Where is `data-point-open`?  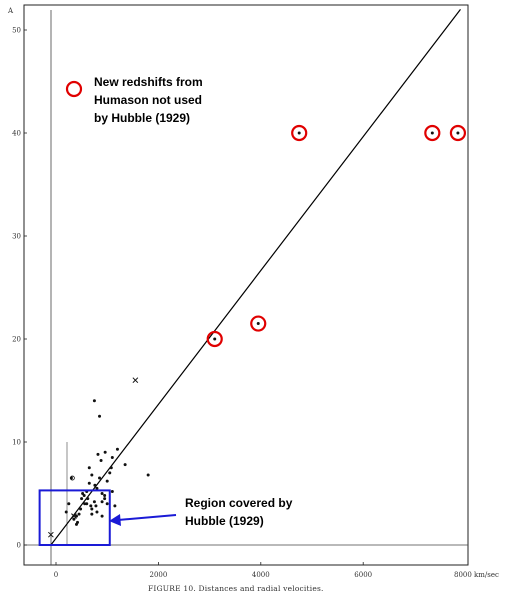
data-point-open is located at coordinates (72, 478).